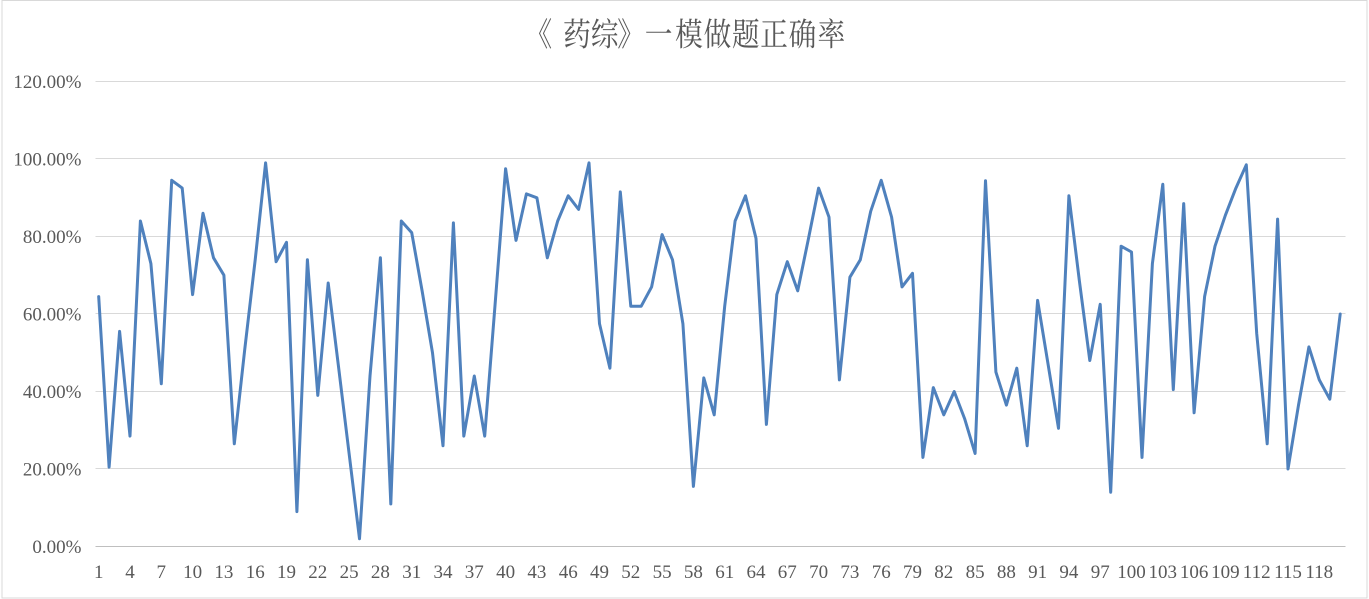  Describe the element at coordinates (1037, 572) in the screenshot. I see `svg-text: 91` at that location.